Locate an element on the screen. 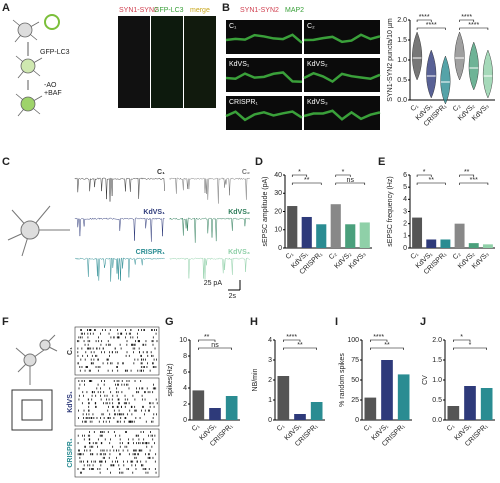  sig-label: ** is located at coordinates (300, 345).